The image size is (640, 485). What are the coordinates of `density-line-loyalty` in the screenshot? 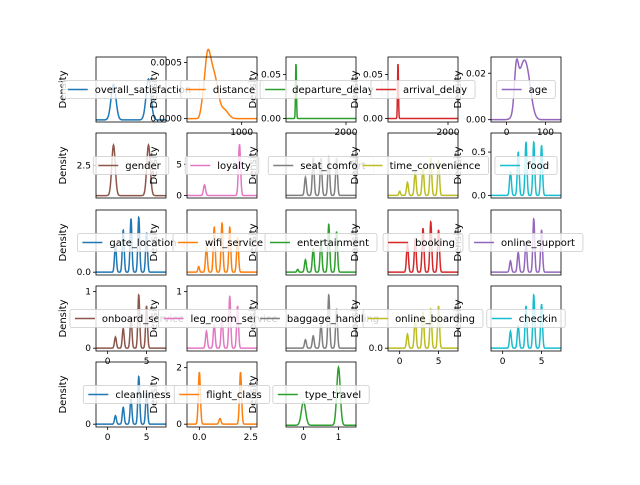 It's located at (222, 170).